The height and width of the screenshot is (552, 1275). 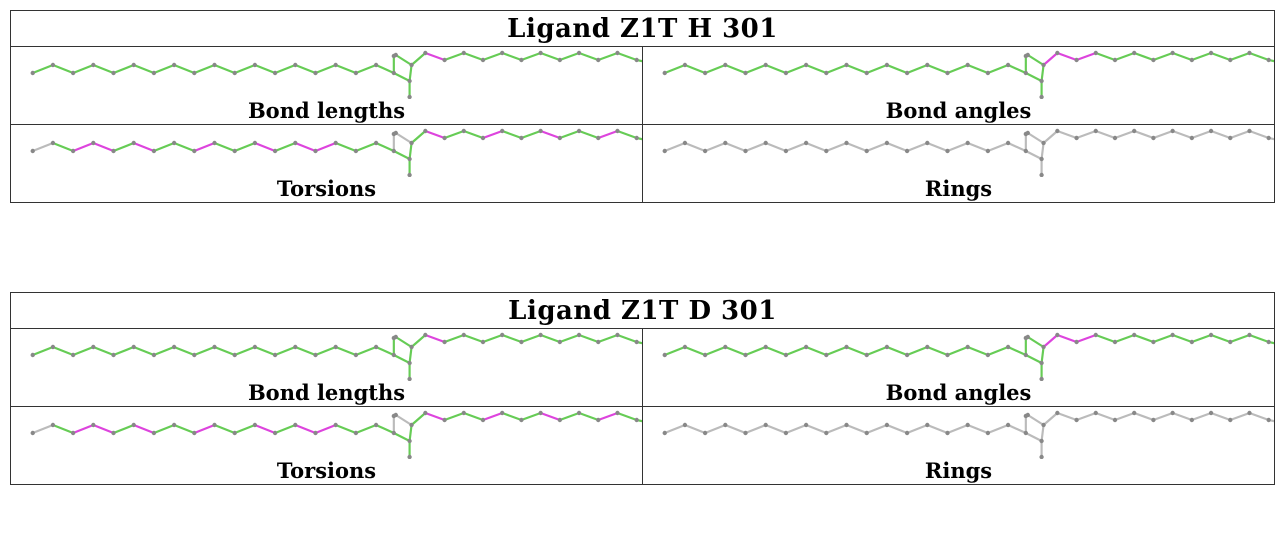 I want to click on molecule-diagram, so click(x=968, y=152).